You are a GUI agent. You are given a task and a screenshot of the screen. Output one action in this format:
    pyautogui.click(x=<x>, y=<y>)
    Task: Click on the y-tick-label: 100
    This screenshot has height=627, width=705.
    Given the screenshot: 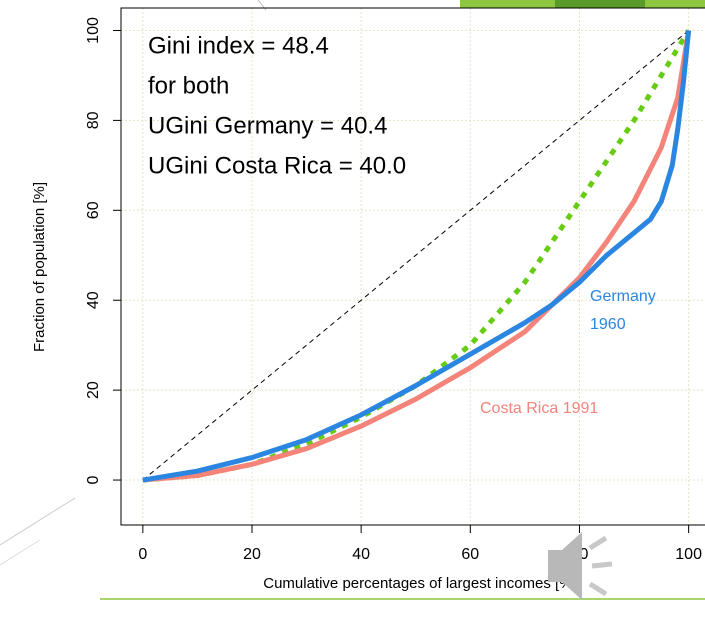 What is the action you would take?
    pyautogui.click(x=93, y=30)
    